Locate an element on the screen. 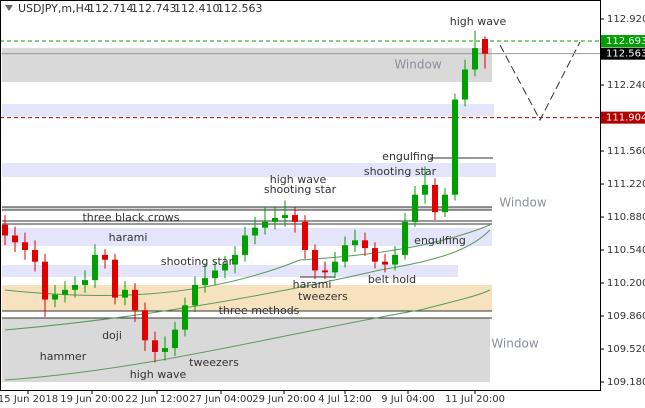 The image size is (645, 408). ma-line is located at coordinates (247, 260).